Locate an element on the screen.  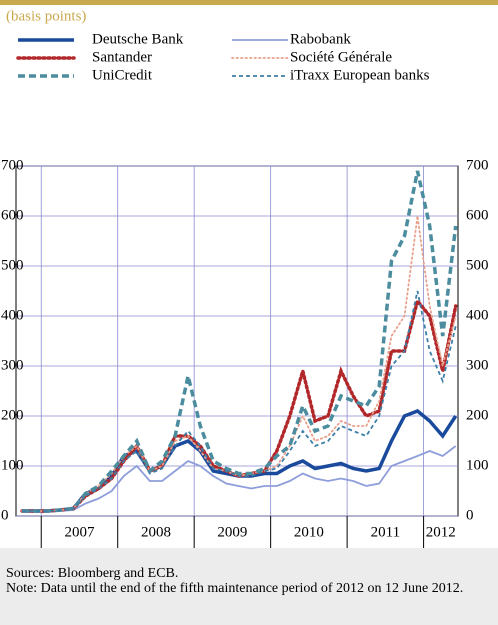
legend-label: Société Générale is located at coordinates (341, 57).